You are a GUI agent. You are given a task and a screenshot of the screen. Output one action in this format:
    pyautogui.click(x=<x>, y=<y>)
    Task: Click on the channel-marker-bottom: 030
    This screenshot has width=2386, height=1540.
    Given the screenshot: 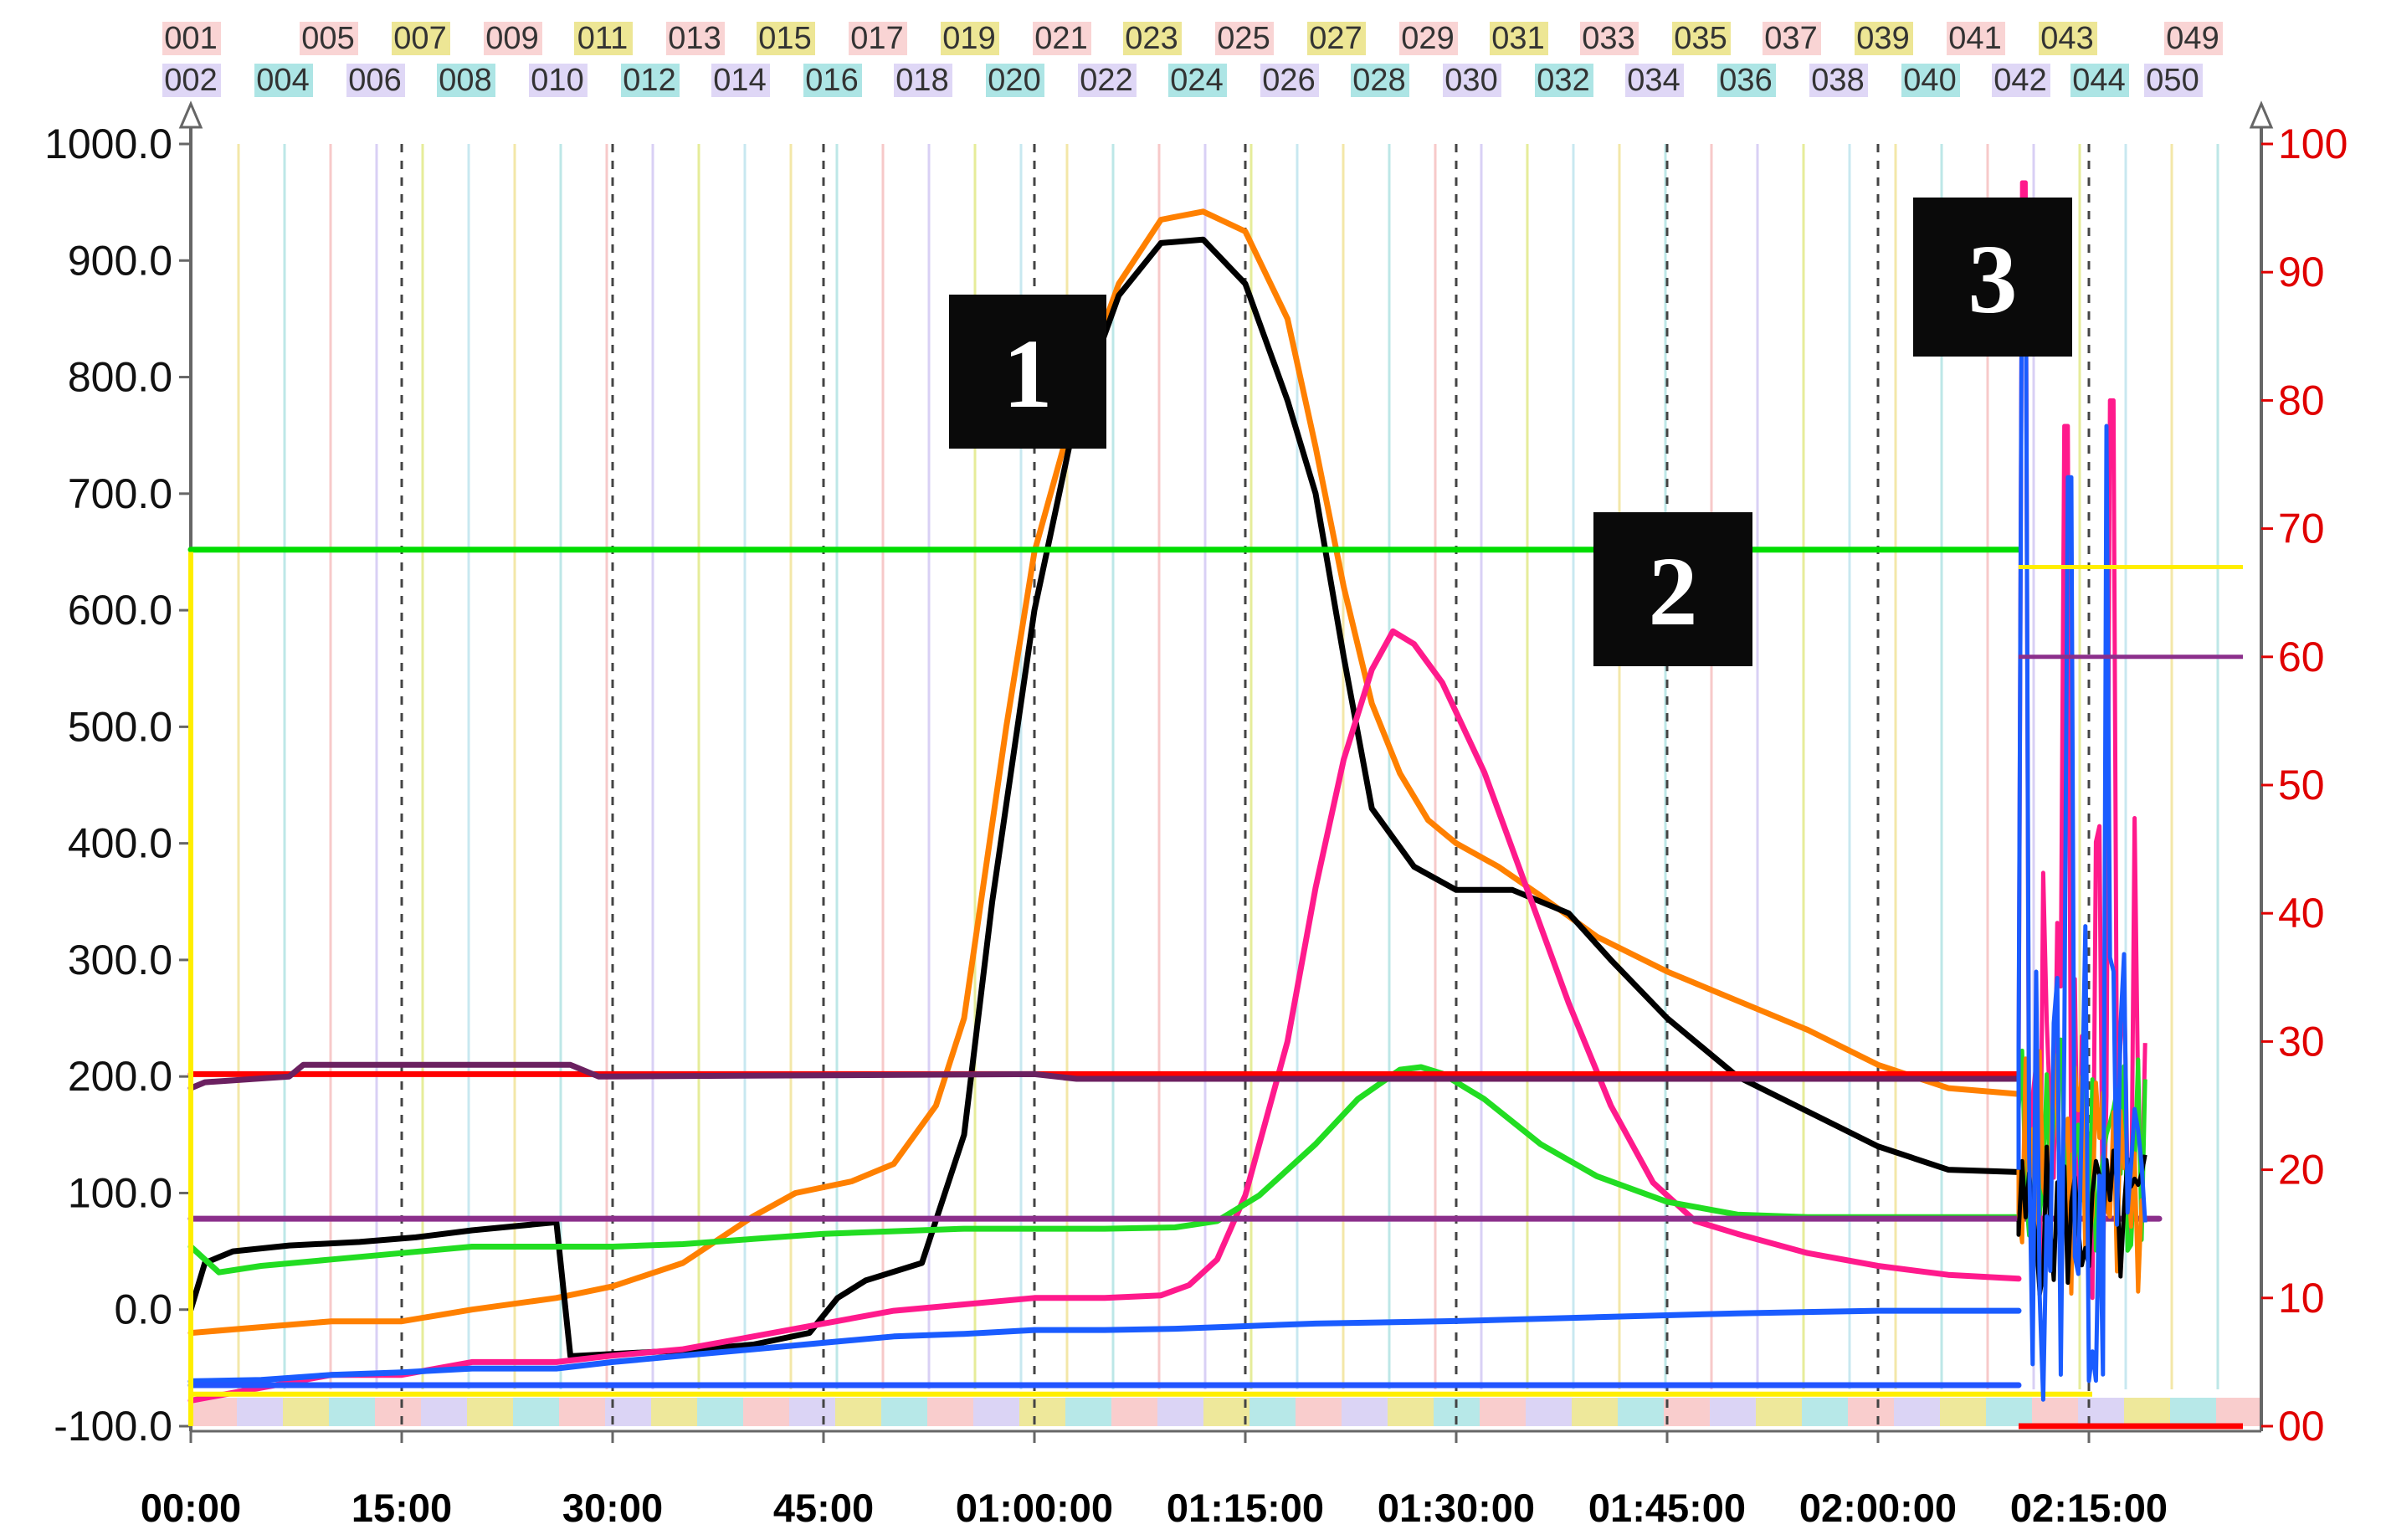 What is the action you would take?
    pyautogui.click(x=1470, y=80)
    